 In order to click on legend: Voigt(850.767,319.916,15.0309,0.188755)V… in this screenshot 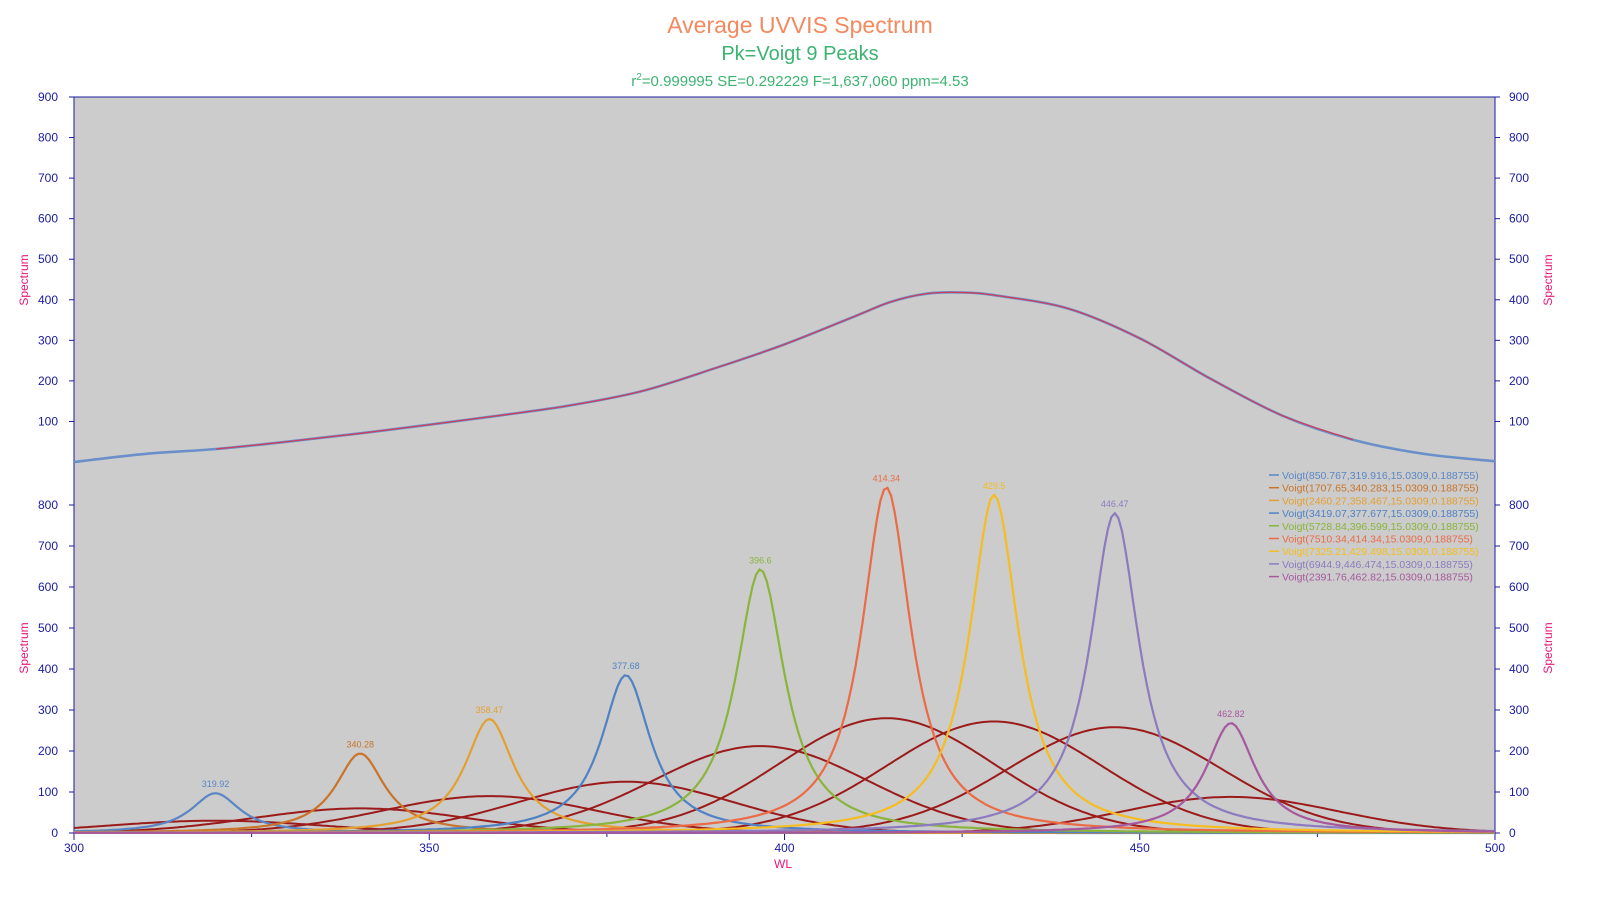, I will do `click(1374, 527)`.